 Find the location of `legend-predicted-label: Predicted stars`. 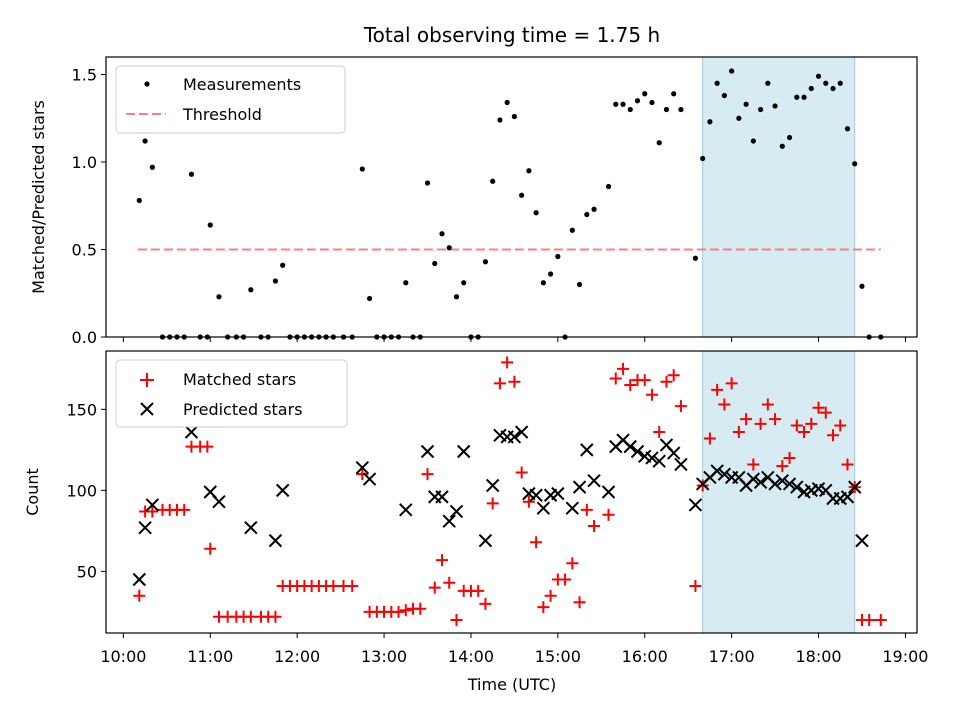

legend-predicted-label: Predicted stars is located at coordinates (243, 409).